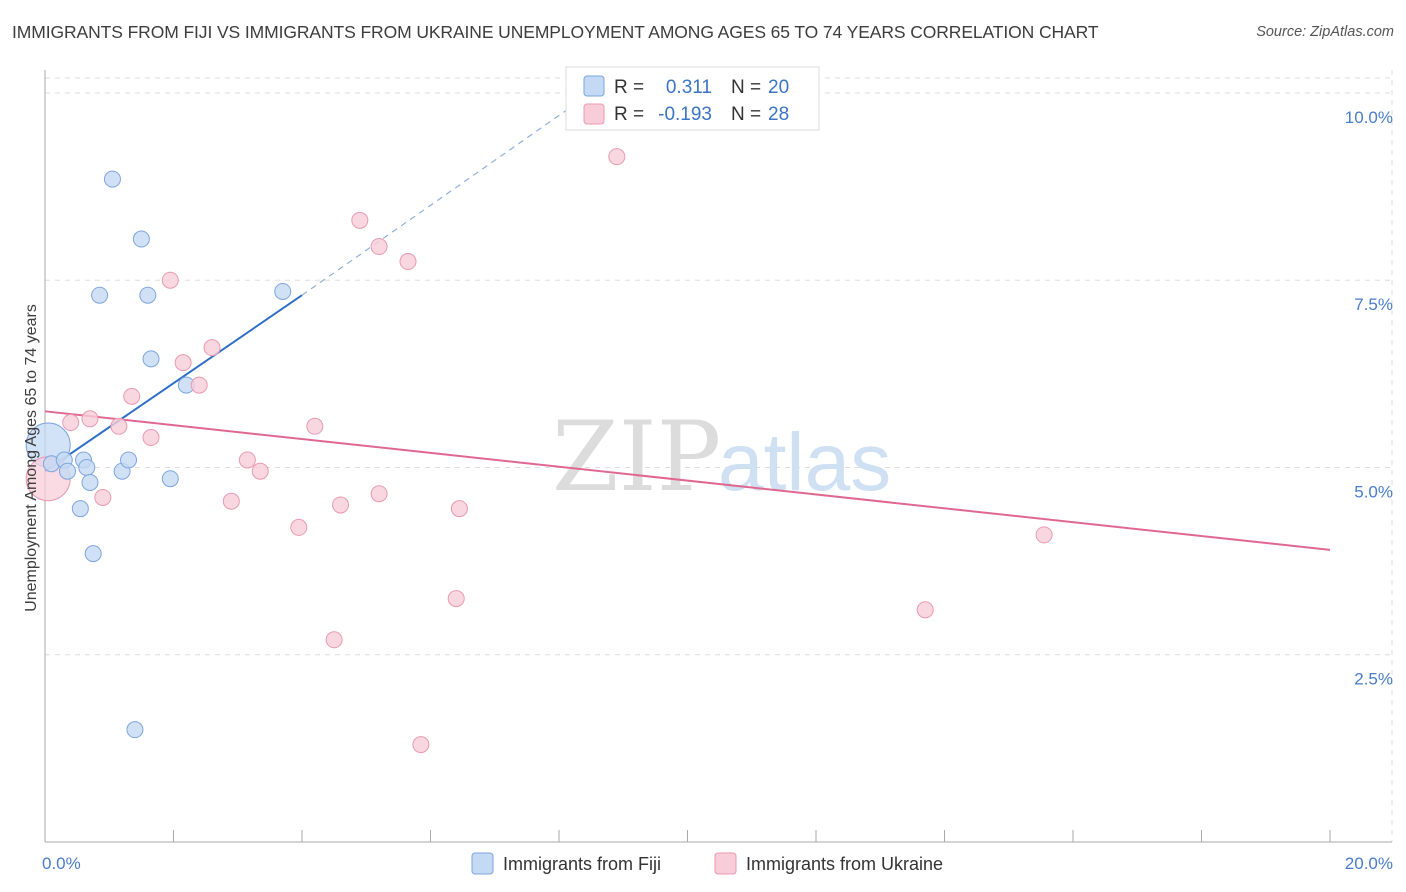 Image resolution: width=1406 pixels, height=892 pixels. What do you see at coordinates (746, 114) in the screenshot?
I see `ukraine-n-label: N =` at bounding box center [746, 114].